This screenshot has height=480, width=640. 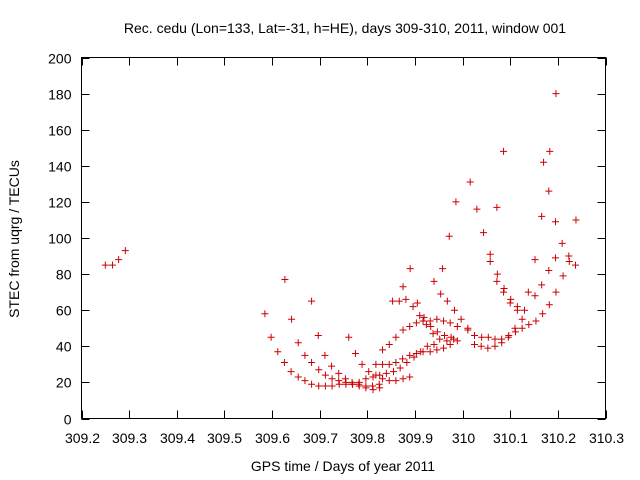 I want to click on x-tick-label: 309.8, so click(x=367, y=438).